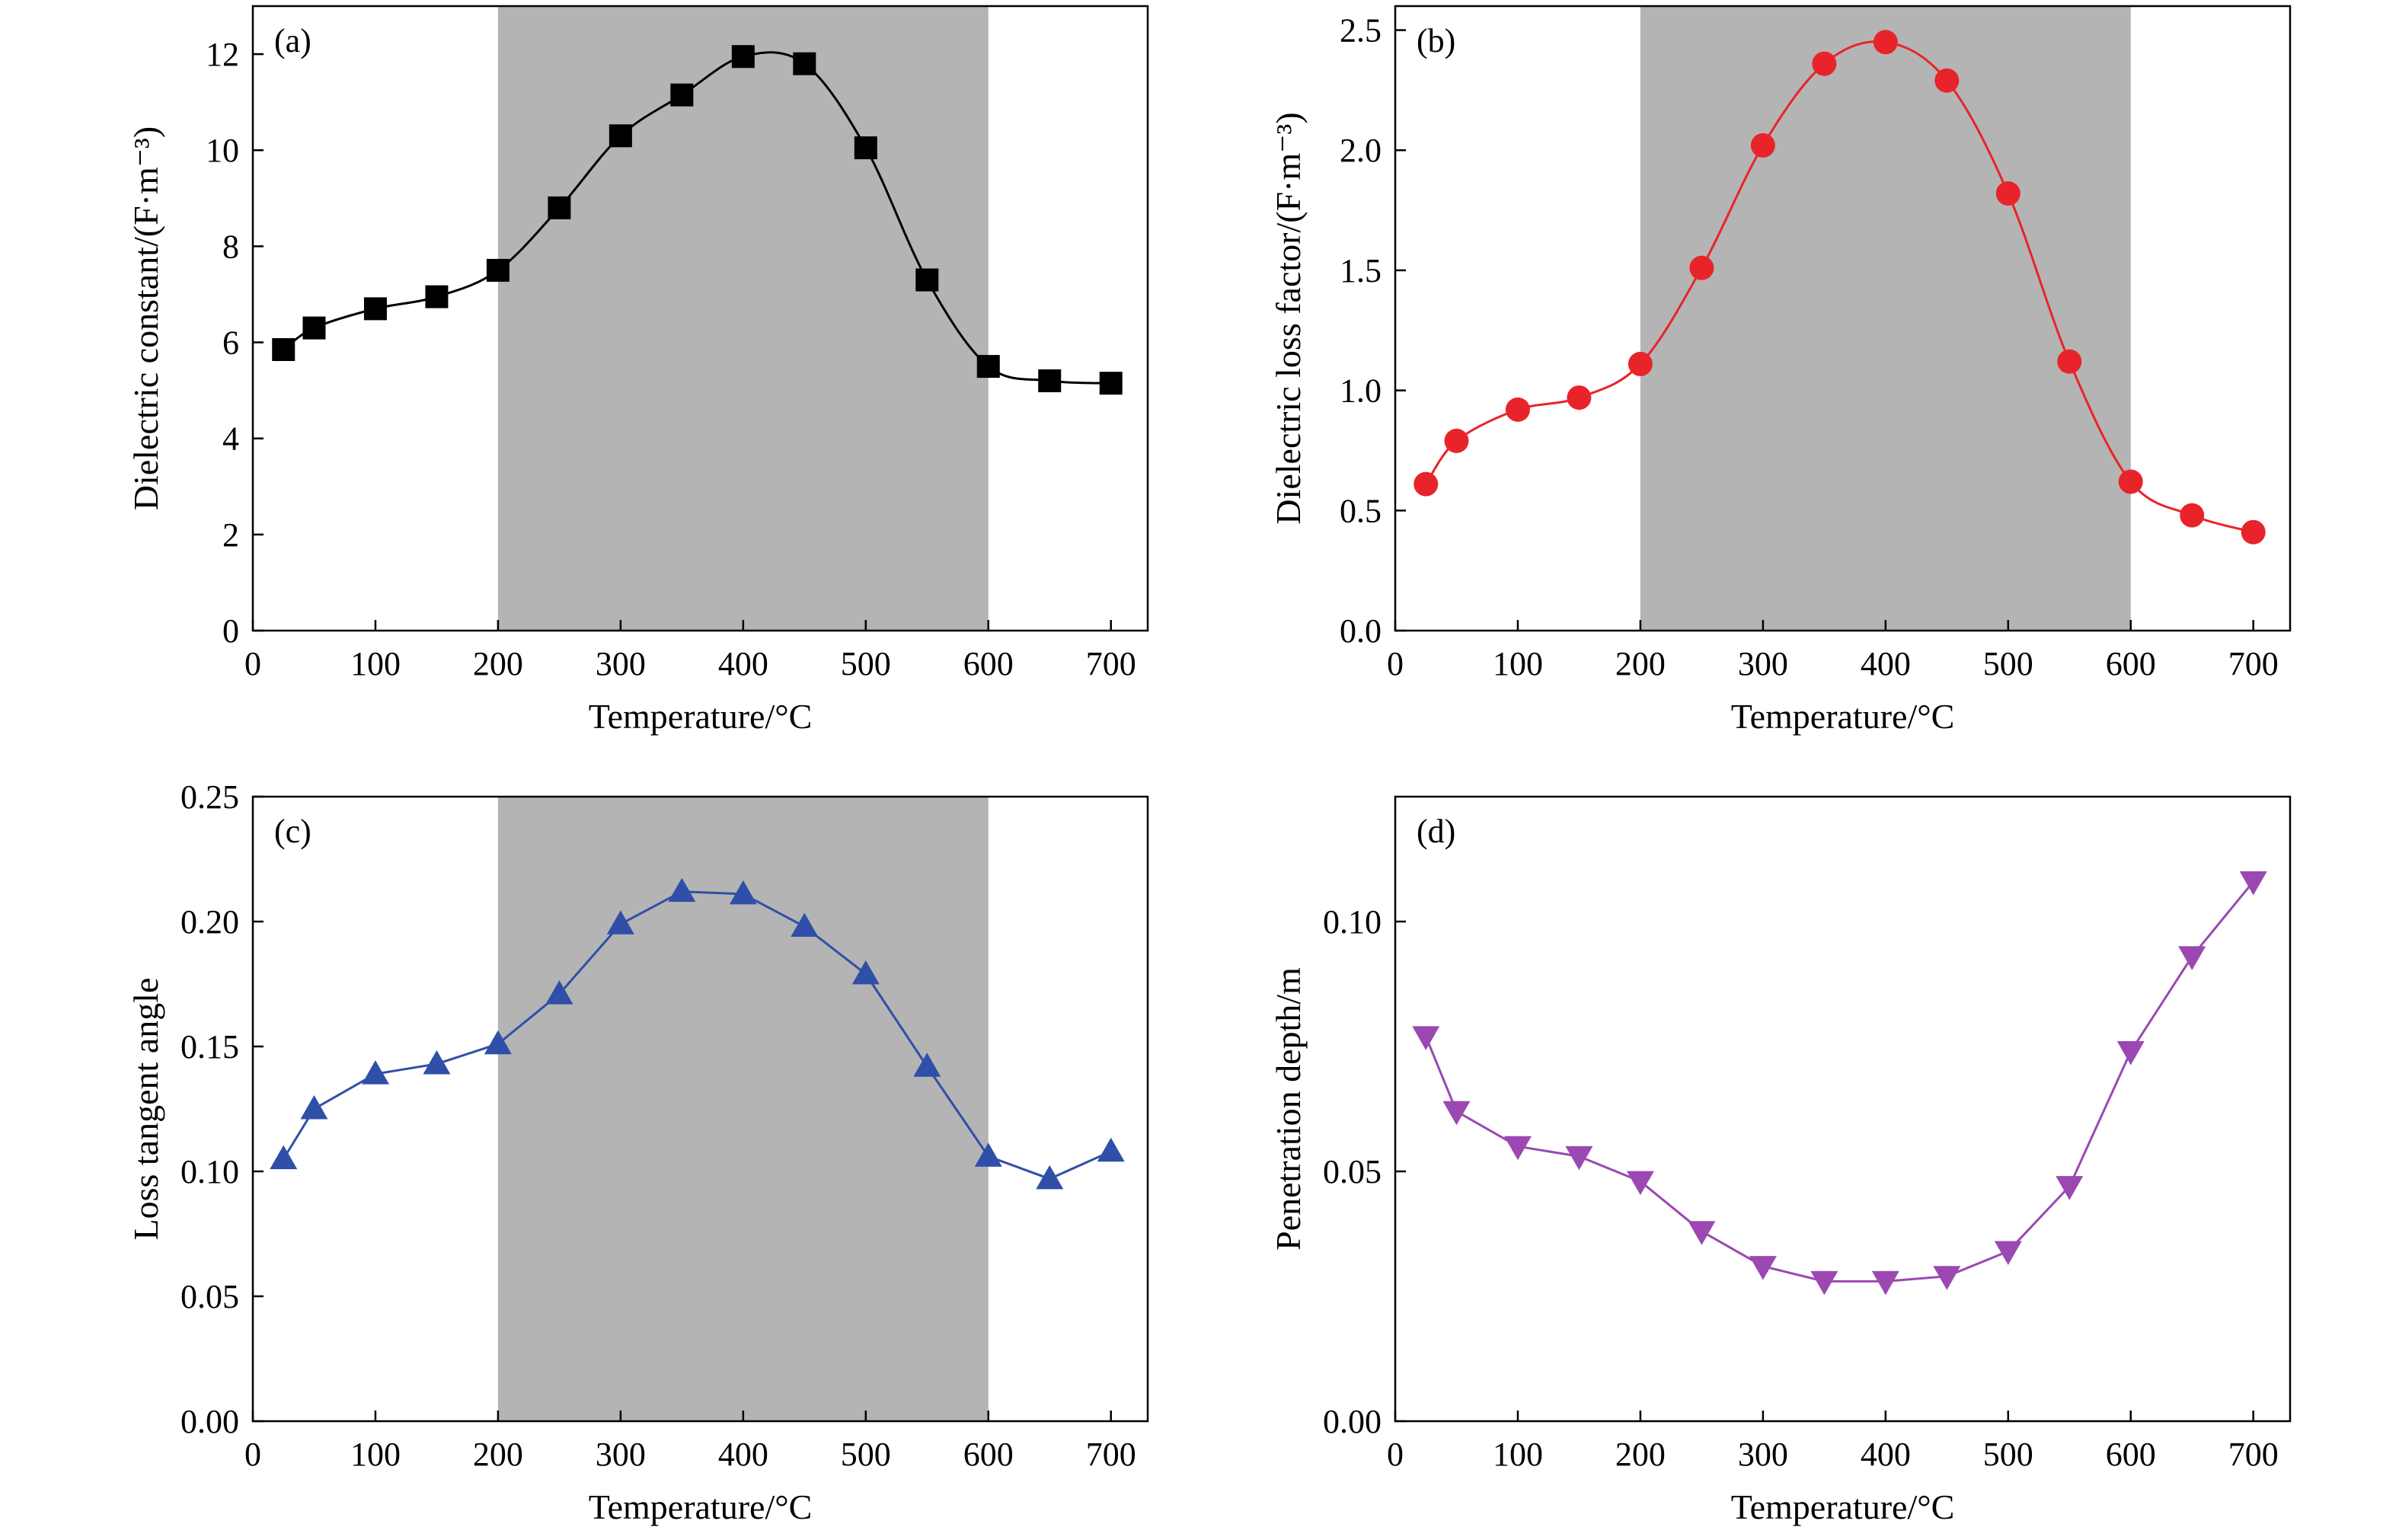 The width and height of the screenshot is (2399, 1540). I want to click on y-tick-label: 8, so click(230, 246).